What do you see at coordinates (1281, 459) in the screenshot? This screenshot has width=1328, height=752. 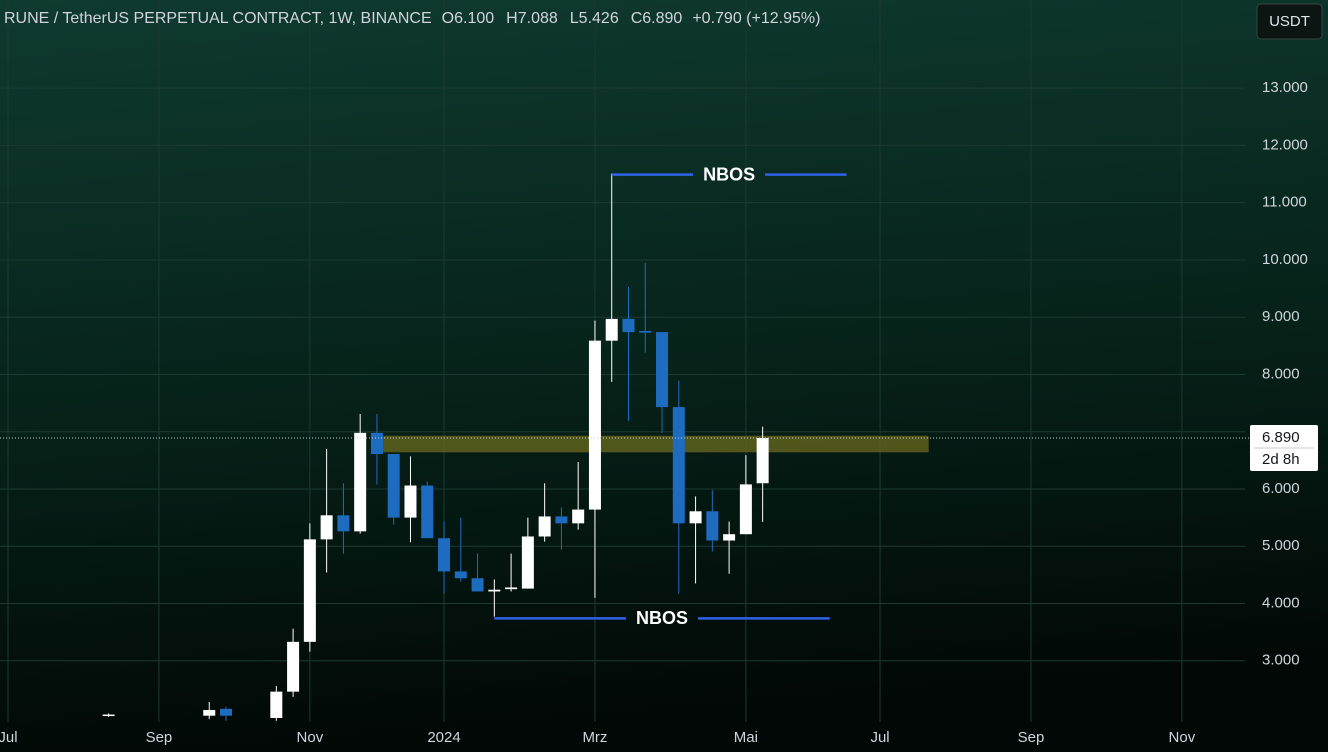 I see `countdown-label: 2d 8h` at bounding box center [1281, 459].